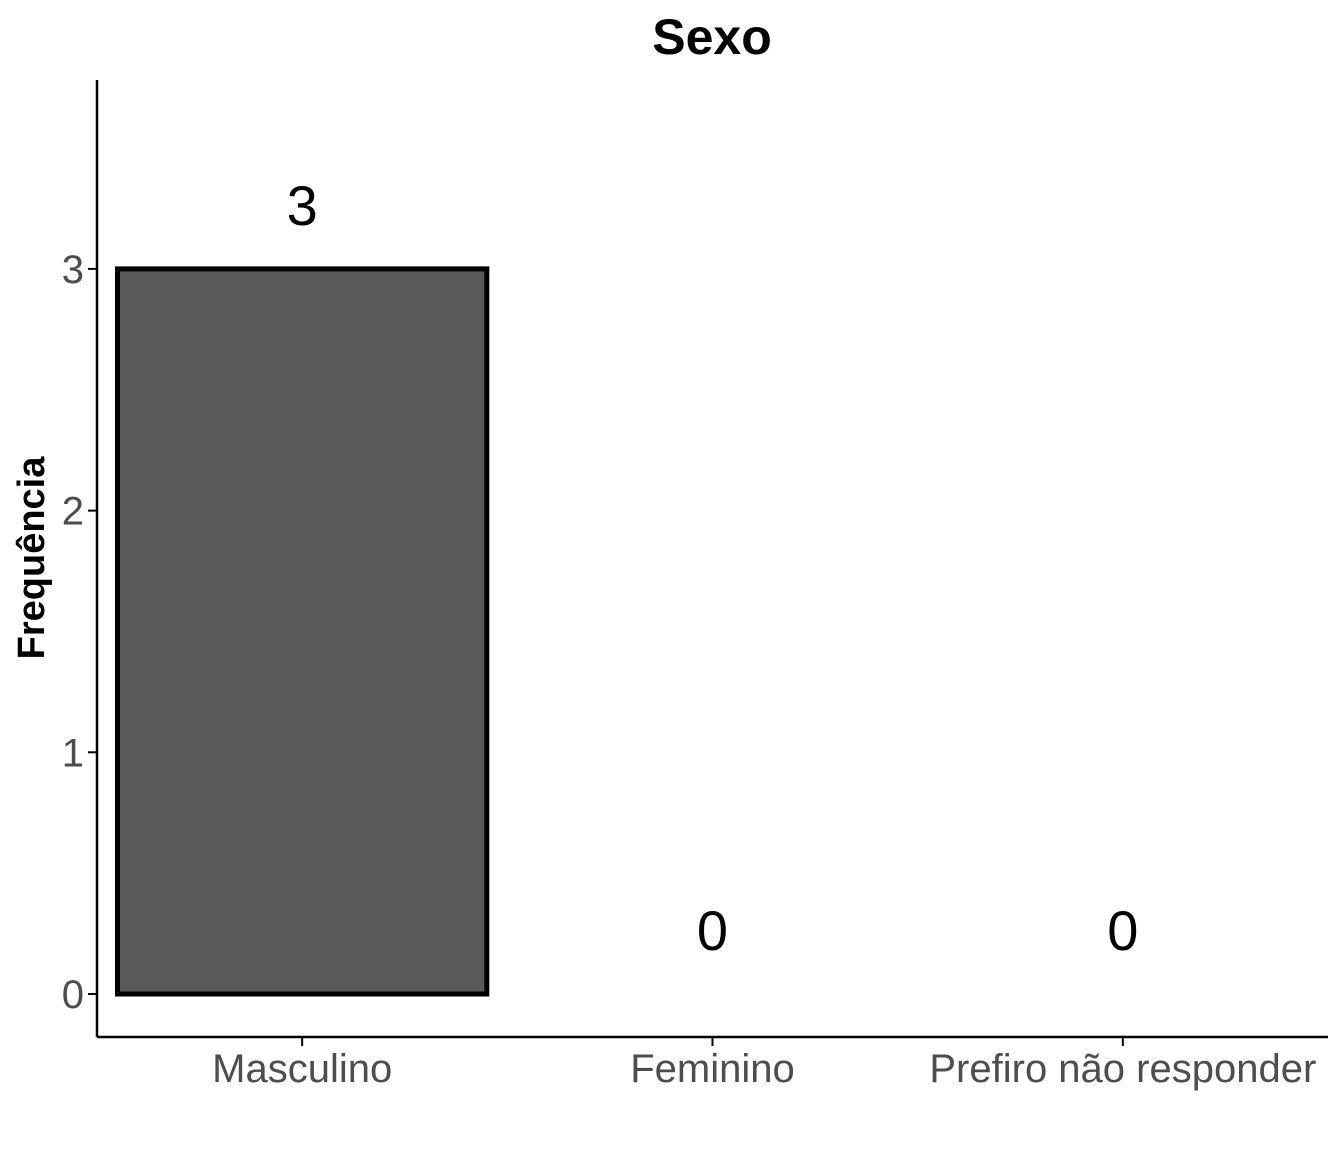  What do you see at coordinates (73, 995) in the screenshot?
I see `y-tick-label-0: 0` at bounding box center [73, 995].